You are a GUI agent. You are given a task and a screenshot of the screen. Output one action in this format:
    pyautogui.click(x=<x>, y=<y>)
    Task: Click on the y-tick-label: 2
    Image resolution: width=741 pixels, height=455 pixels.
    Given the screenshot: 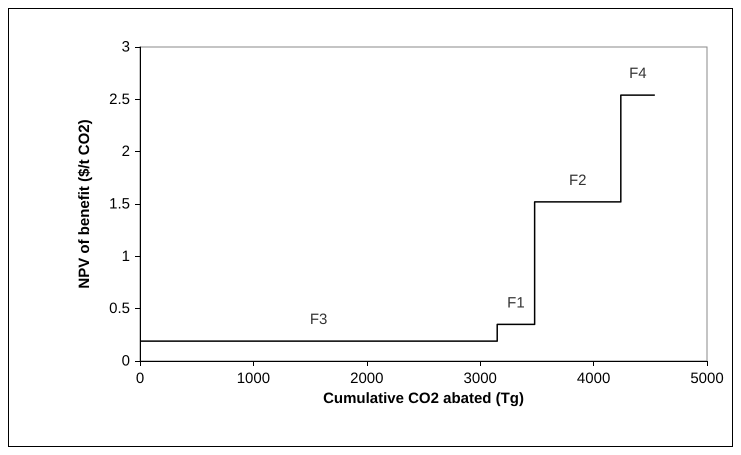 What is the action you would take?
    pyautogui.click(x=126, y=151)
    